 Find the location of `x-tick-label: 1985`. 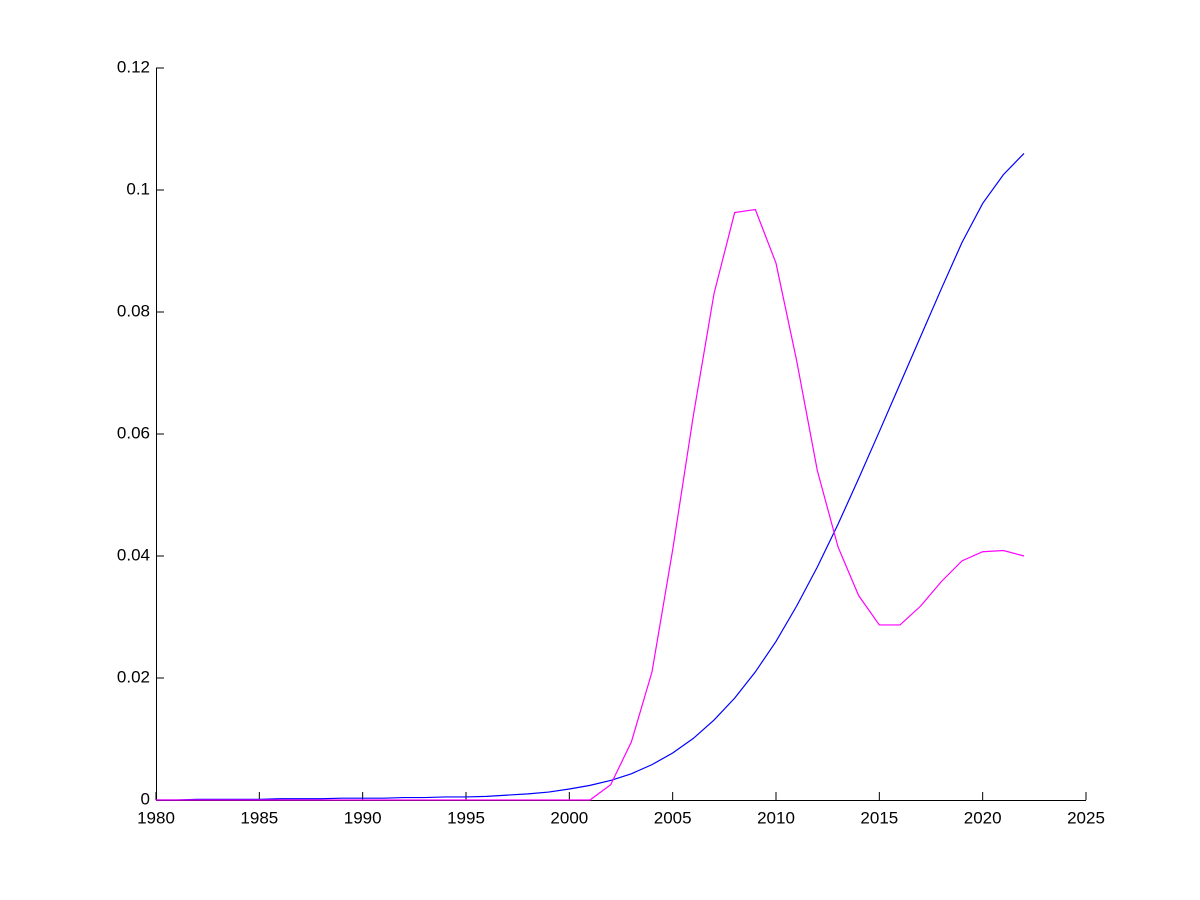

x-tick-label: 1985 is located at coordinates (259, 817).